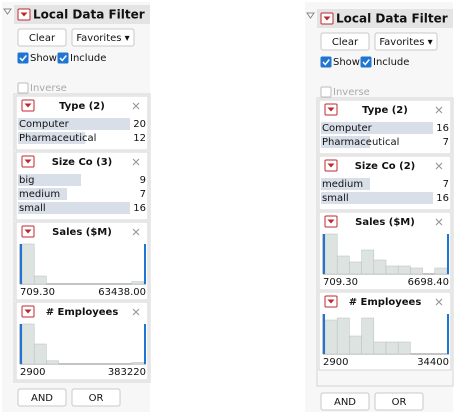 This screenshot has height=418, width=456. Describe the element at coordinates (347, 128) in the screenshot. I see `item-label: Computer` at that location.